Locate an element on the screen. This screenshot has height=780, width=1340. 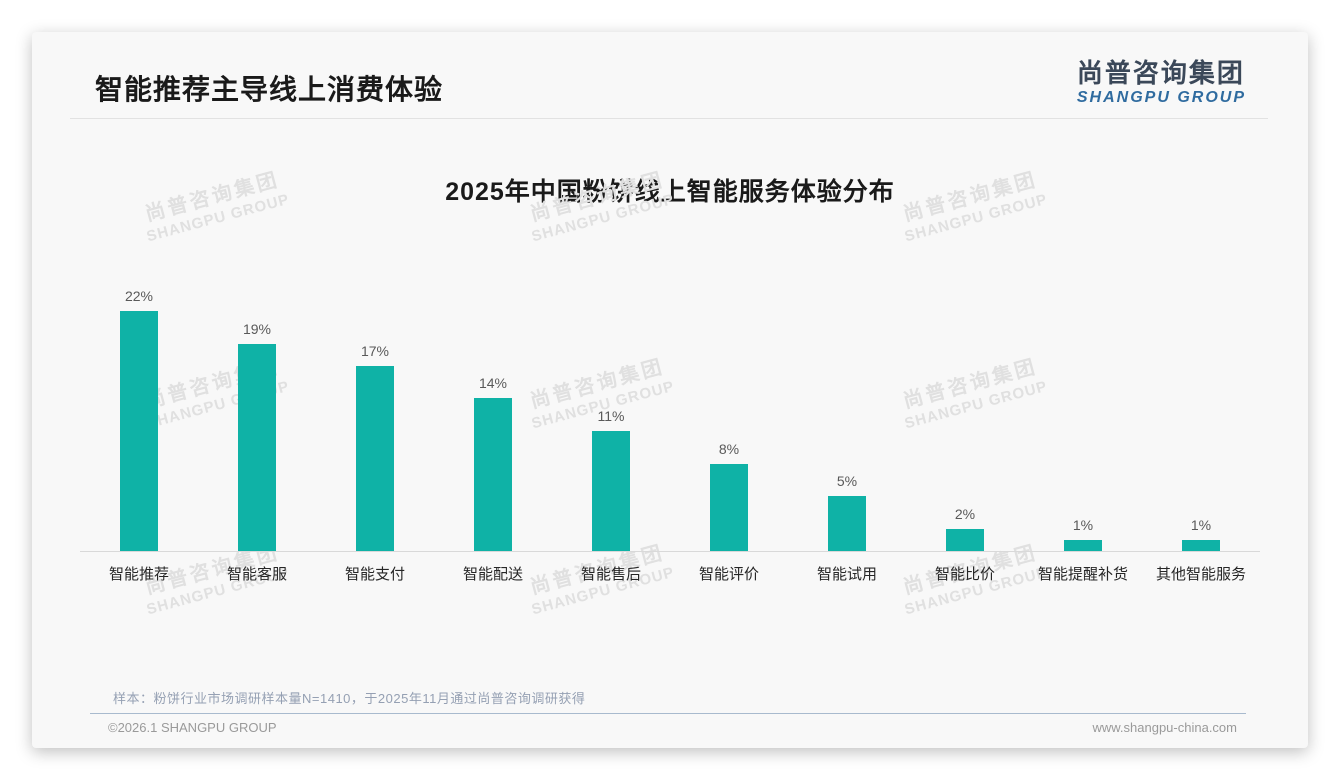
website-text: www.shangpu-china.com is located at coordinates (1164, 727).